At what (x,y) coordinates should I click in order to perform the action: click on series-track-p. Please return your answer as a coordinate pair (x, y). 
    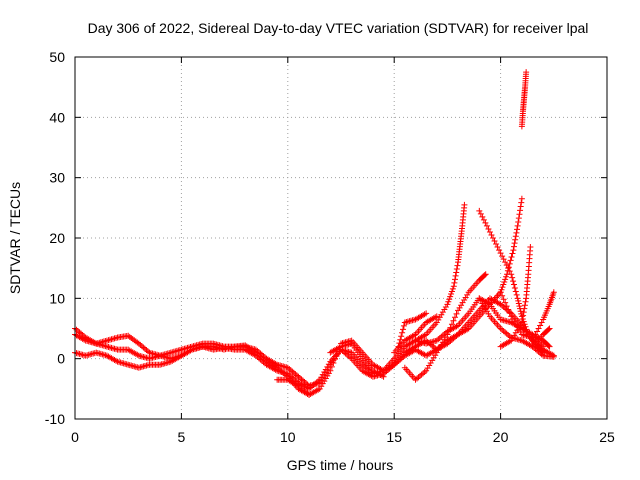
    Looking at the image, I should click on (541, 337).